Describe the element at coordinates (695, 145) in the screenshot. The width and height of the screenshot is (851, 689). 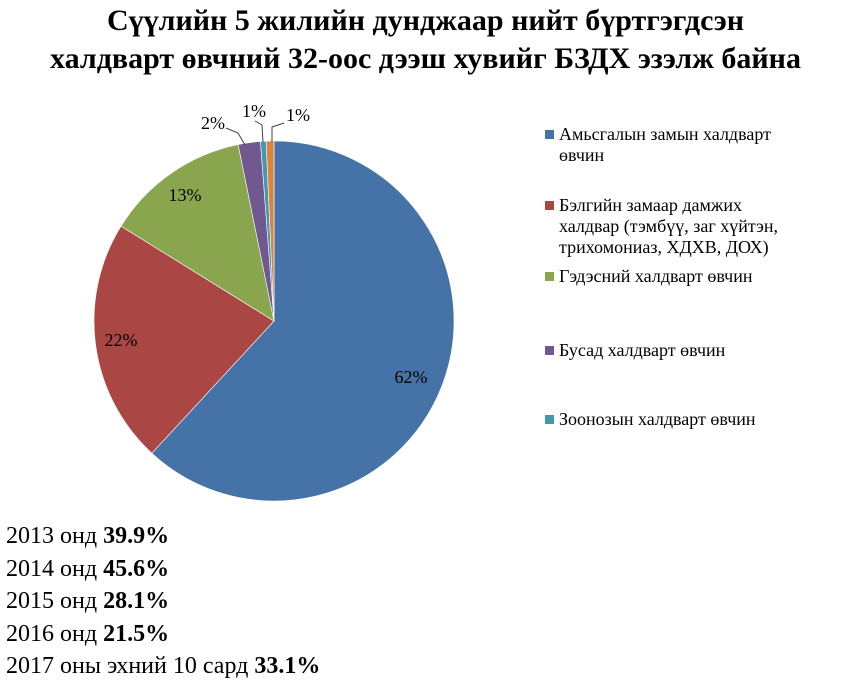
I see `legend-item-1: Амьсгалын замын халдварт өвчин` at that location.